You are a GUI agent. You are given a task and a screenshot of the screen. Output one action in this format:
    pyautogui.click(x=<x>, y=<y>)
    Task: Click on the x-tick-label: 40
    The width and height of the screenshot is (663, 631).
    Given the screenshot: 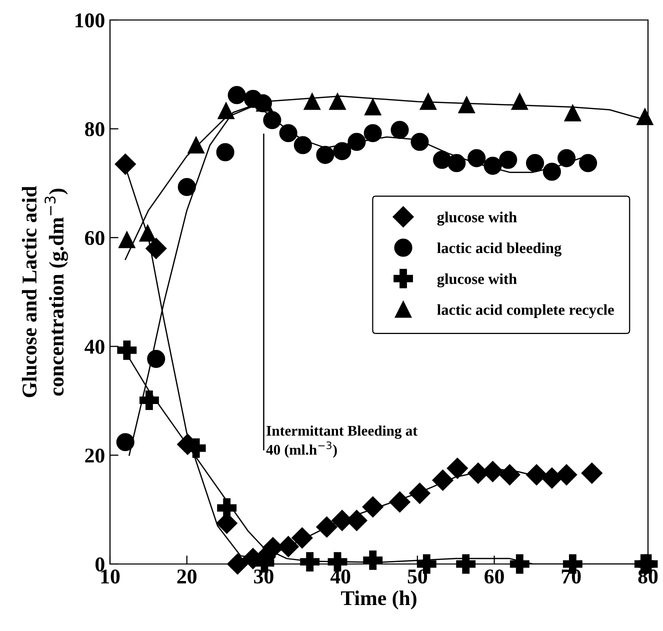 What is the action you would take?
    pyautogui.click(x=340, y=576)
    